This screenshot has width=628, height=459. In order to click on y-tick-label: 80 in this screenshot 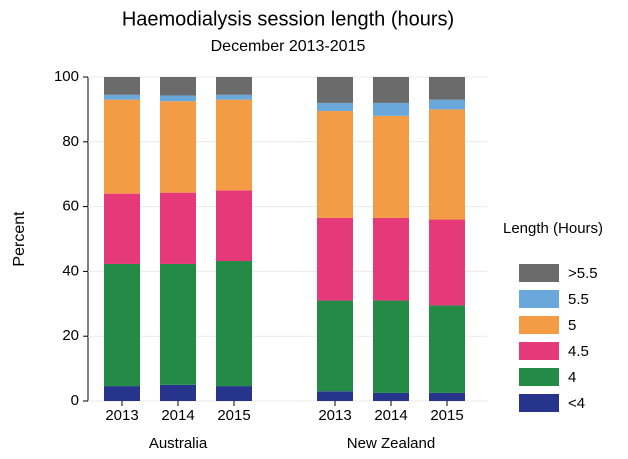, I will do `click(70, 141)`.